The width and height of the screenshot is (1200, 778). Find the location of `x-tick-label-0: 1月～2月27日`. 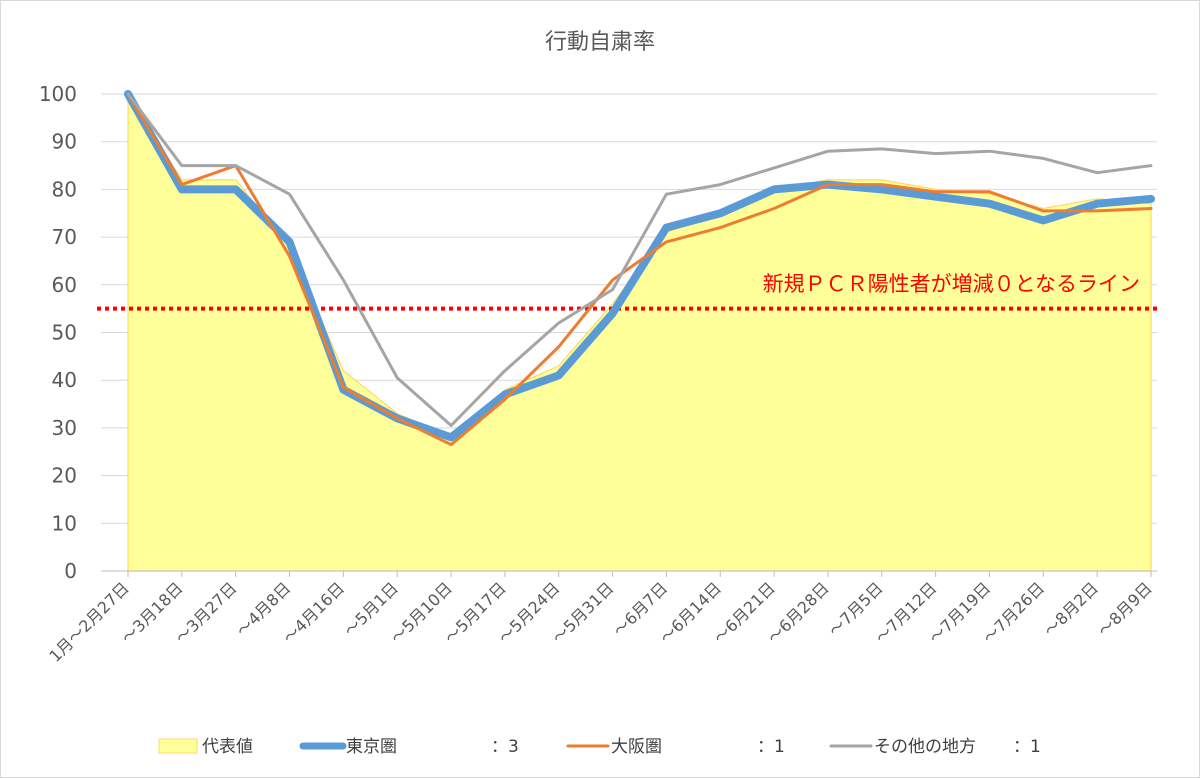

x-tick-label-0: 1月～2月27日 is located at coordinates (88, 621).